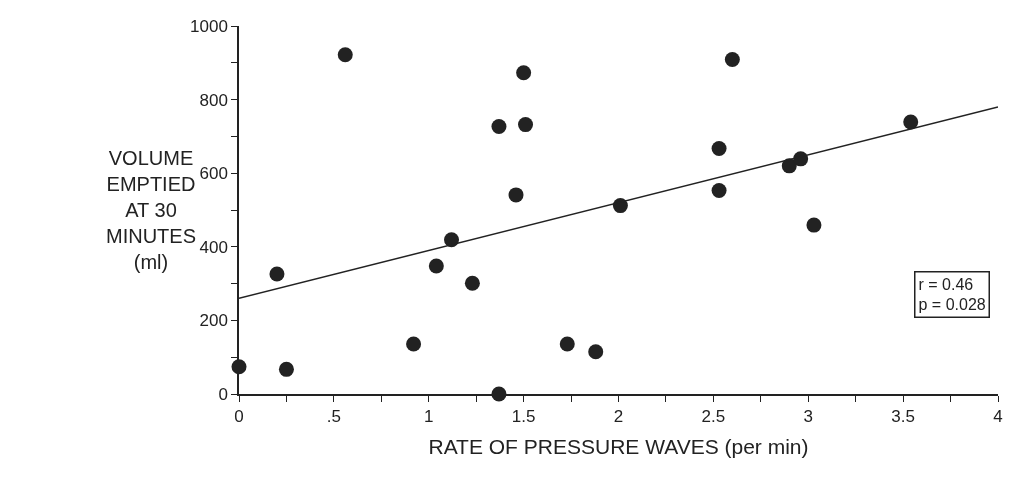 The height and width of the screenshot is (491, 1014). I want to click on x-tick-label: 1, so click(429, 417).